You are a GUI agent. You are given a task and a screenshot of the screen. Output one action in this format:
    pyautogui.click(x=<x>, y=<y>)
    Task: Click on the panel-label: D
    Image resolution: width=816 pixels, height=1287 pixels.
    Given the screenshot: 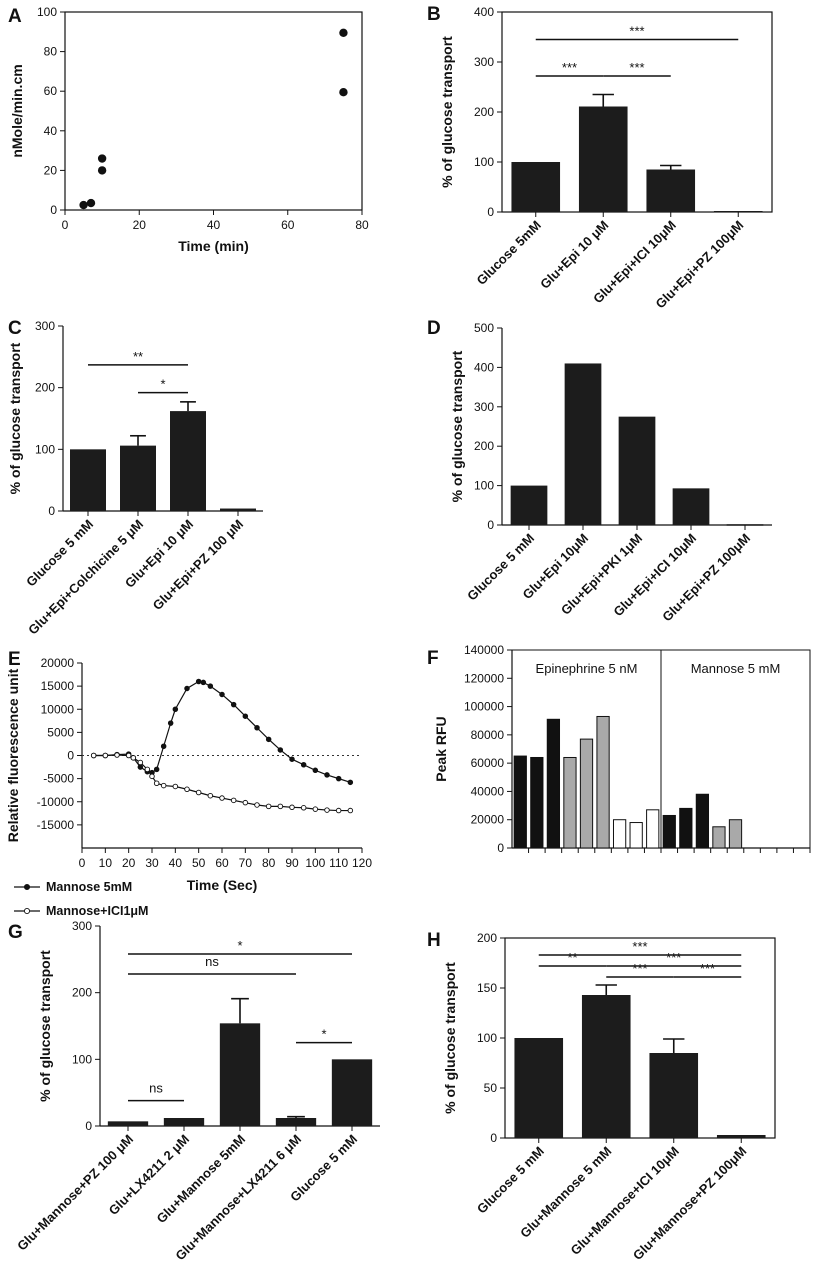 What is the action you would take?
    pyautogui.click(x=434, y=328)
    